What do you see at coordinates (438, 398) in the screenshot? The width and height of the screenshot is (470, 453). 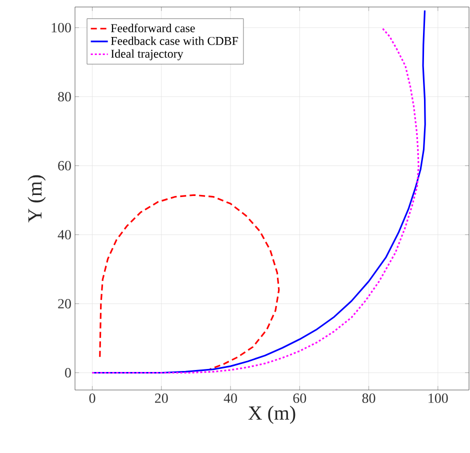 I see `x-tick-label: 100` at bounding box center [438, 398].